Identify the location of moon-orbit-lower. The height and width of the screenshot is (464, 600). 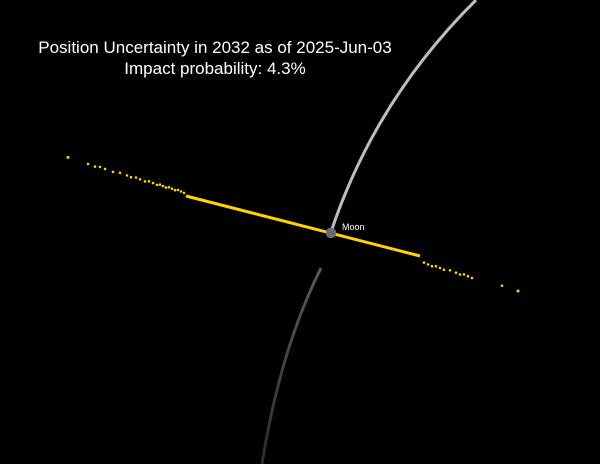
(291, 365).